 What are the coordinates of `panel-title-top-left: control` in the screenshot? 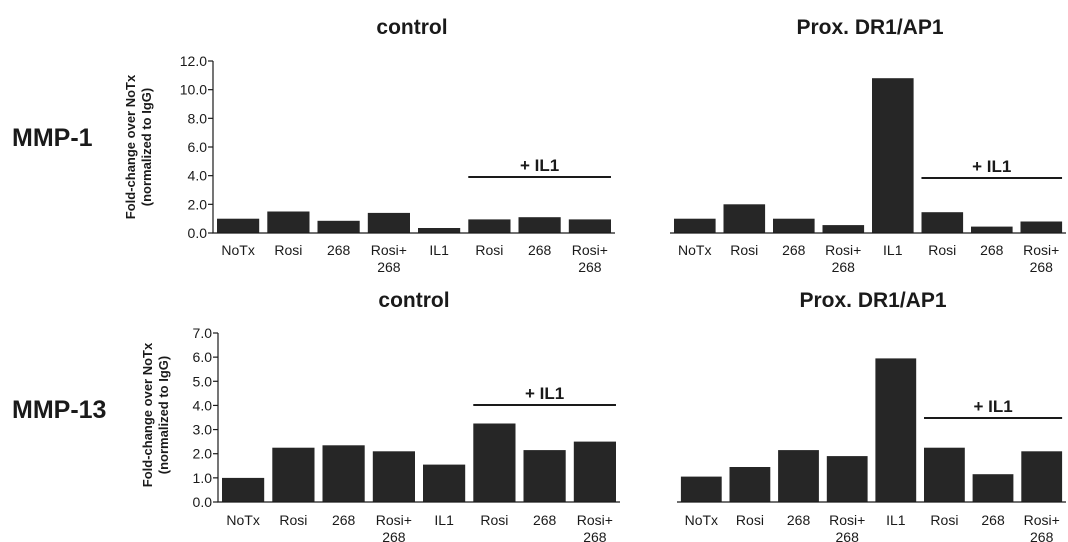 It's located at (411, 27).